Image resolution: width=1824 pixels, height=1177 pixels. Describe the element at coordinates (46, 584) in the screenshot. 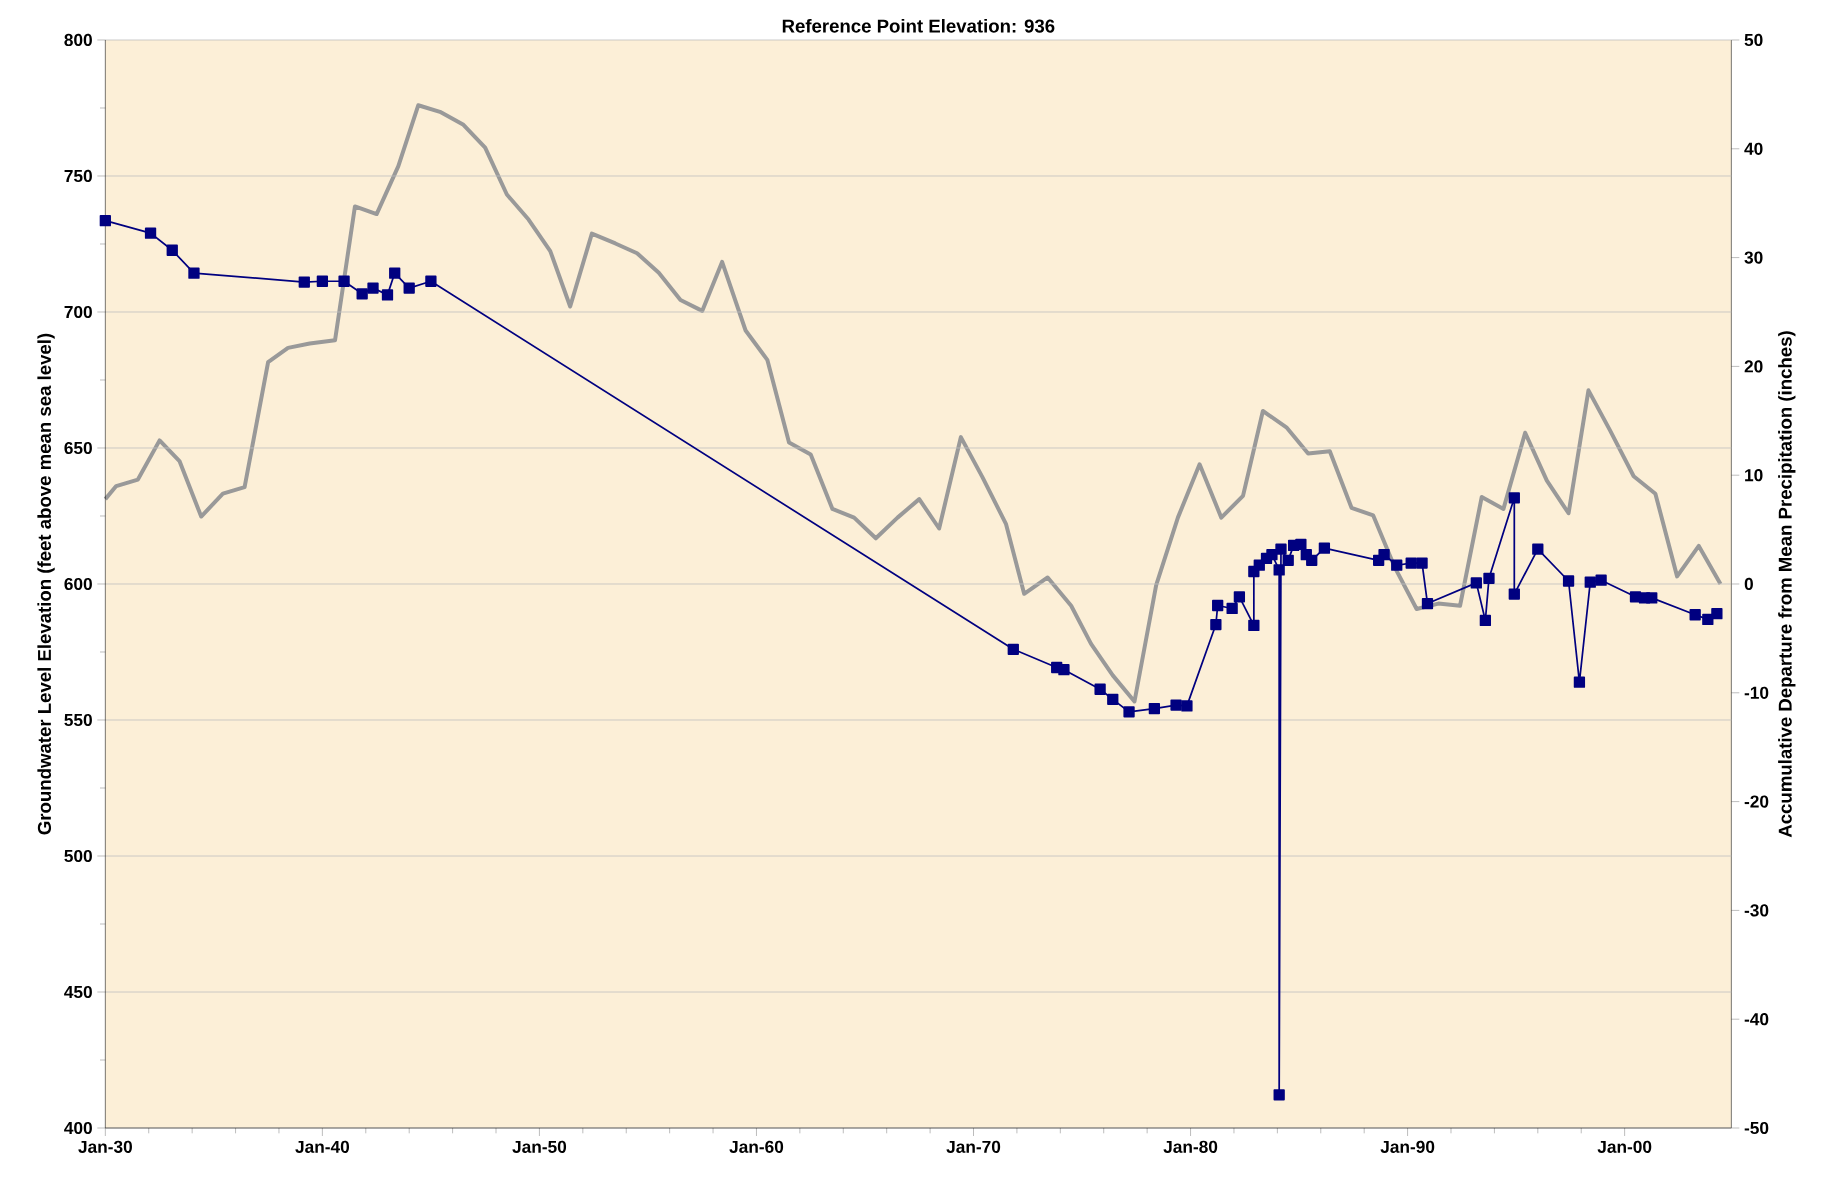

I see `y-axis-title: Groundwater Level Elevation (feet above mean sea level)` at that location.